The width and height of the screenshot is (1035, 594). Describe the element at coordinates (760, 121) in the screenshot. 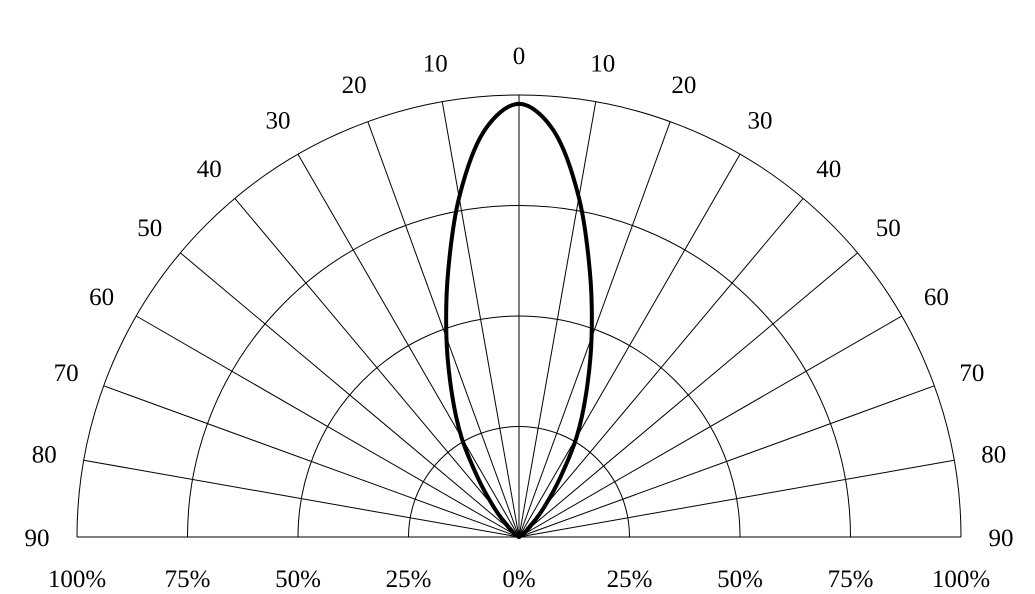

I see `angle-label-right-30: 30` at that location.